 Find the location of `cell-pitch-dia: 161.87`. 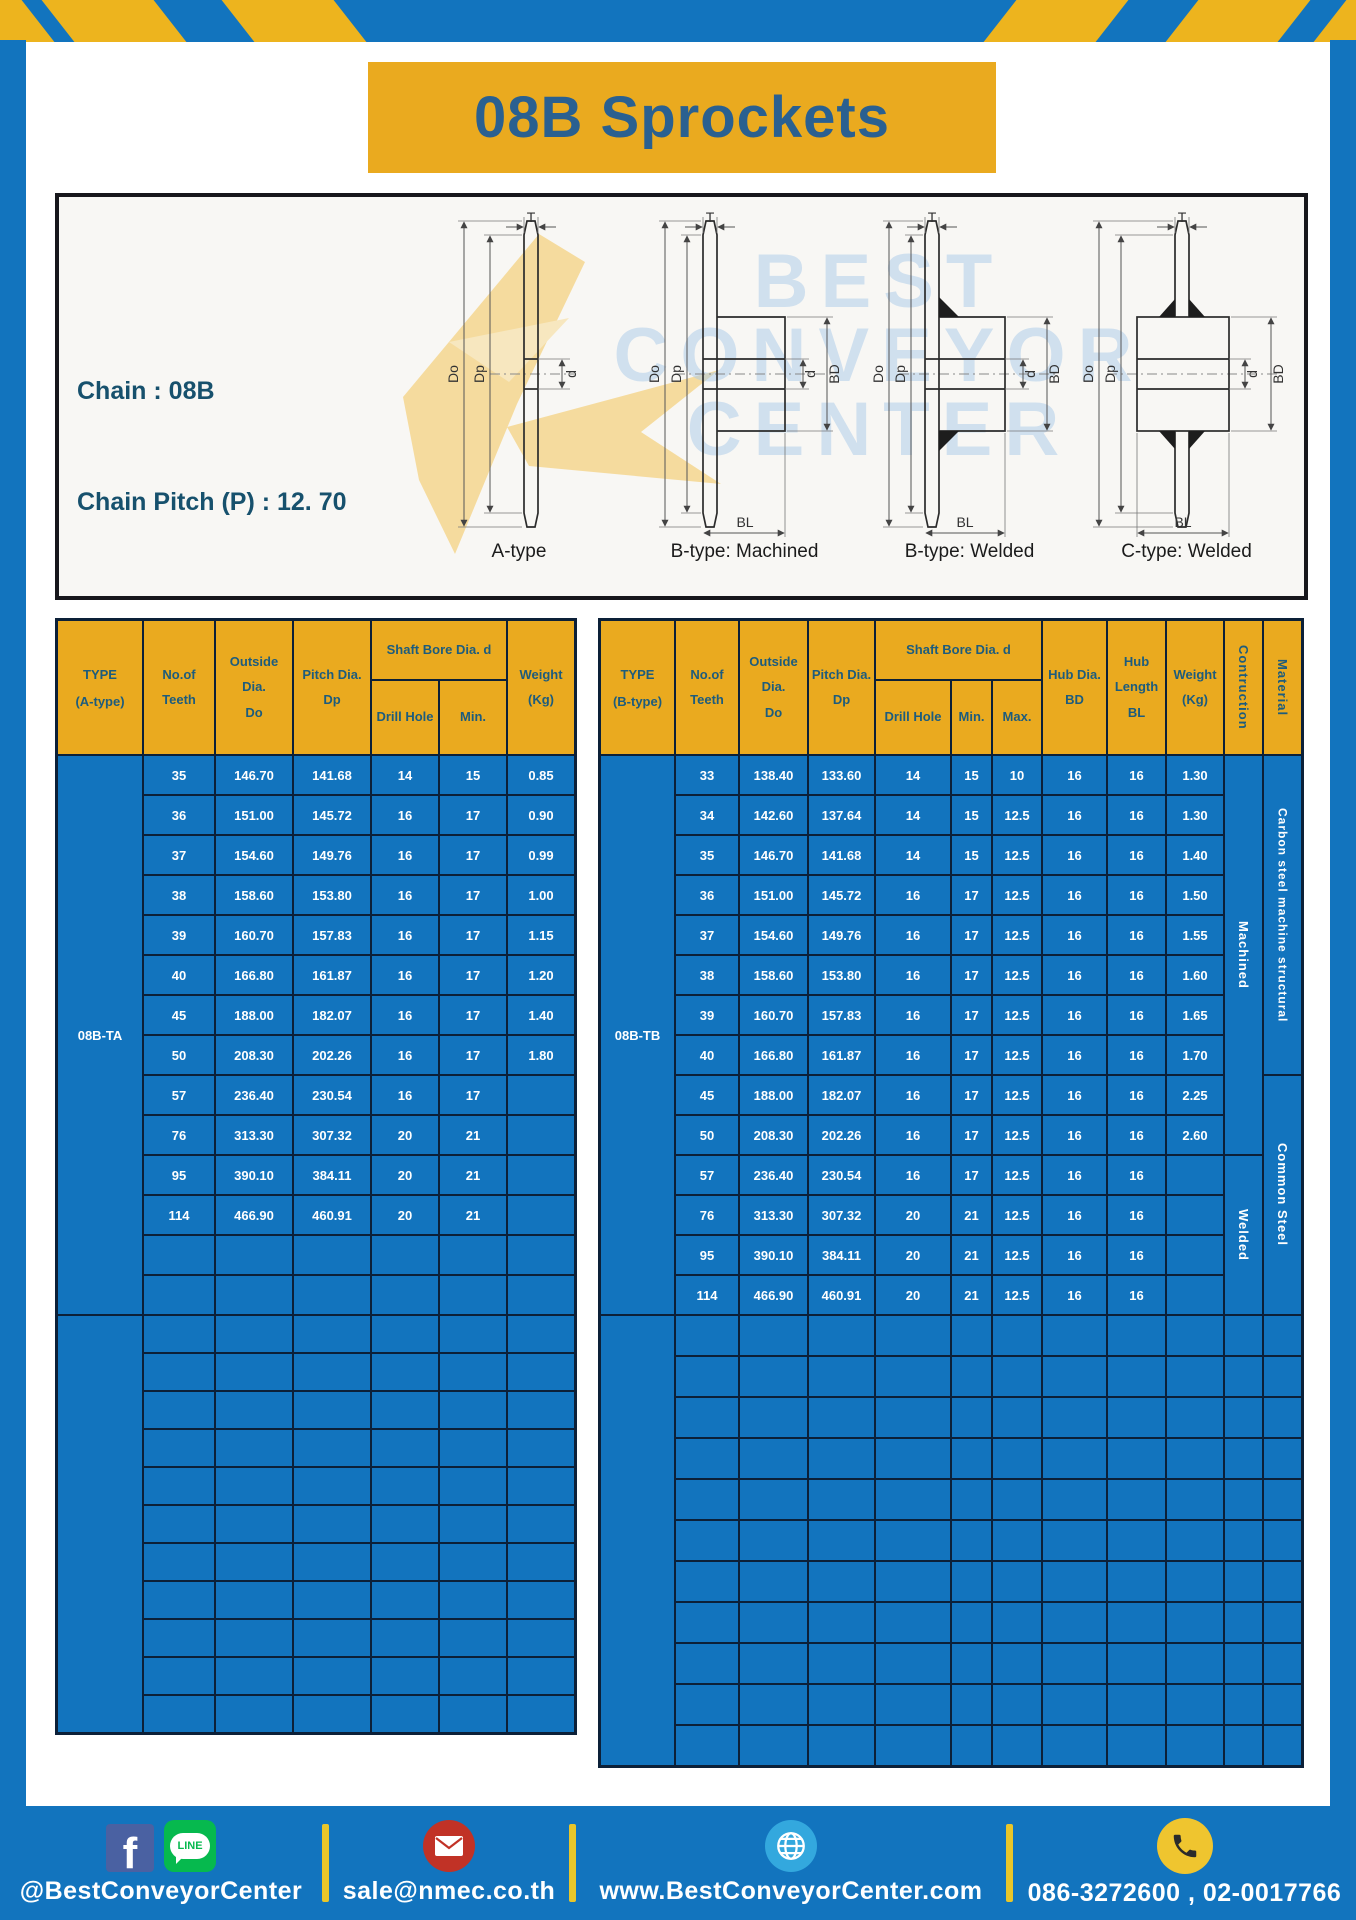

cell-pitch-dia: 161.87 is located at coordinates (841, 1055).